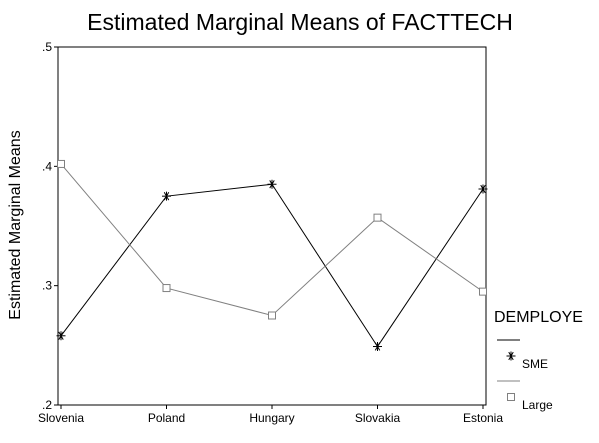 The width and height of the screenshot is (599, 443). Describe the element at coordinates (378, 418) in the screenshot. I see `x-tick-label: Slovakia` at that location.